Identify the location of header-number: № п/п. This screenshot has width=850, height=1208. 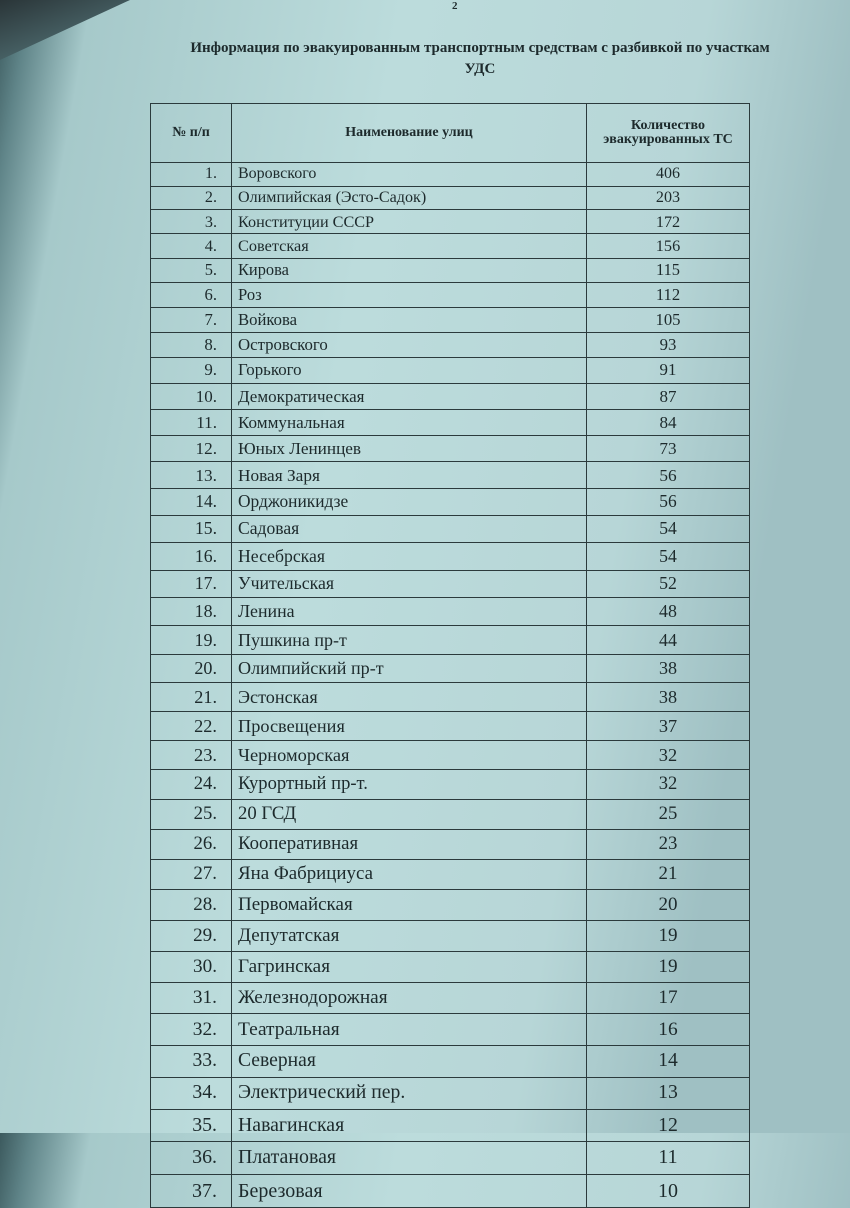
(191, 133).